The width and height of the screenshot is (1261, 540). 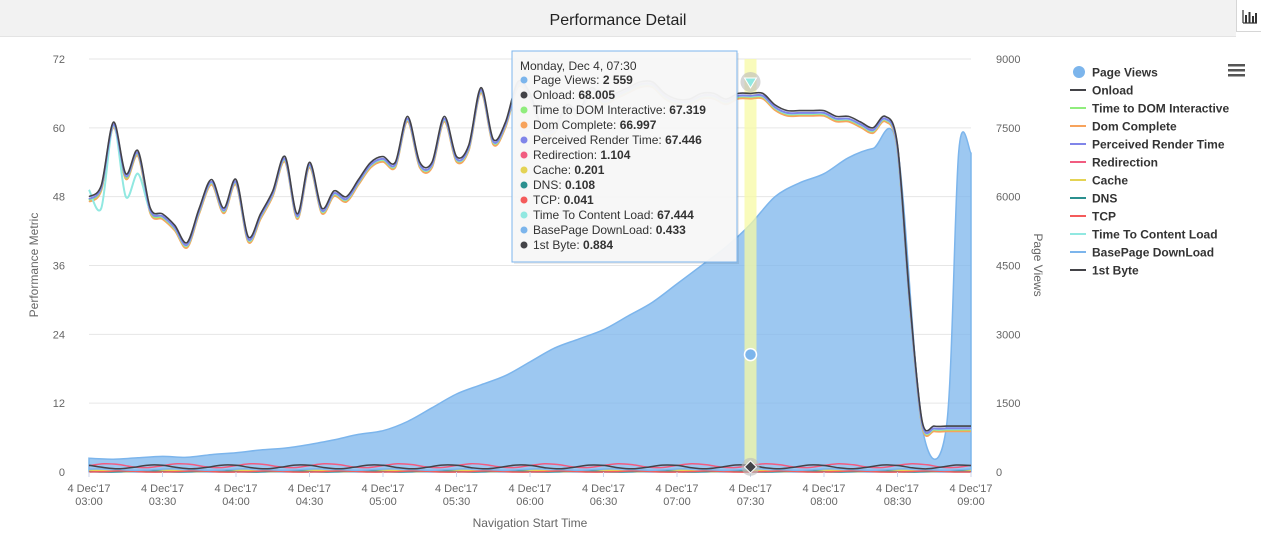 I want to click on x-tick-label: 08:00, so click(x=824, y=502).